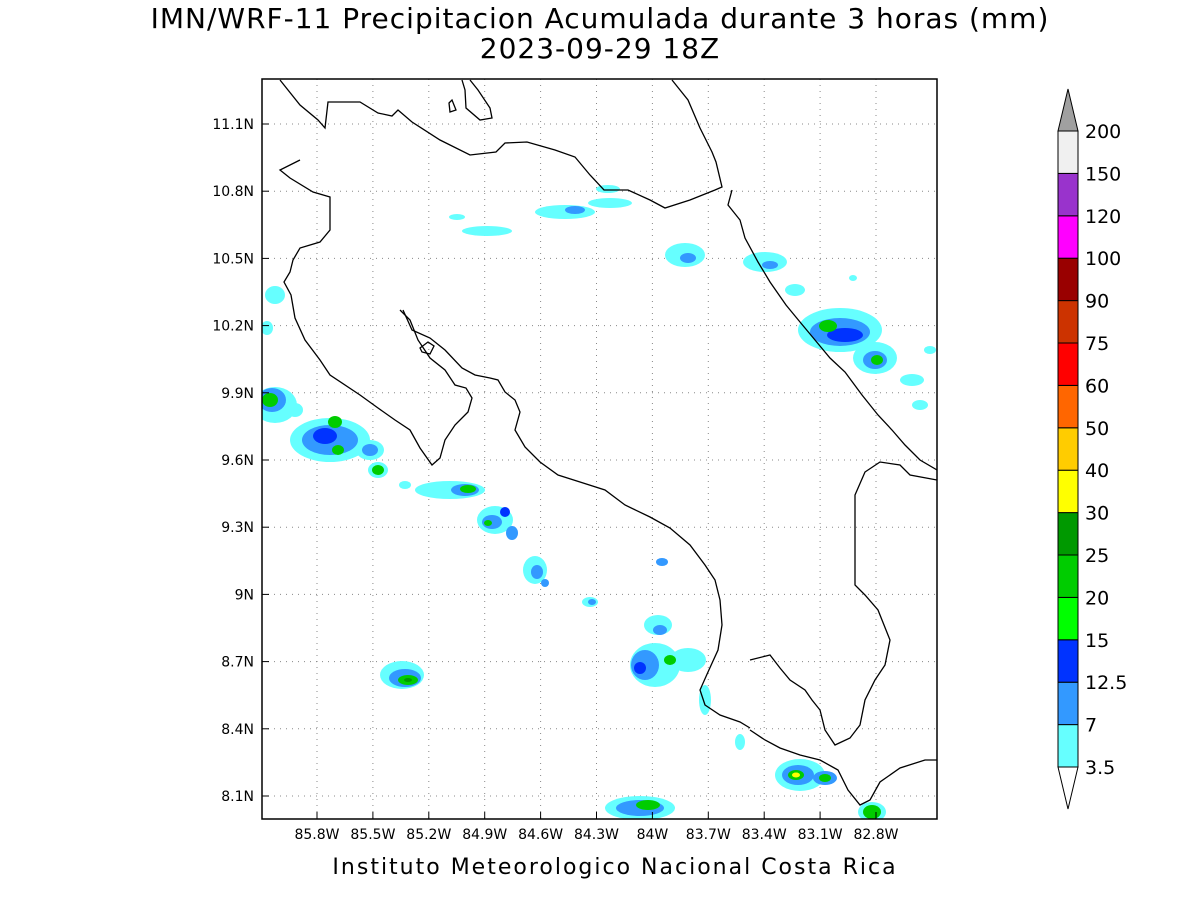  What do you see at coordinates (233, 259) in the screenshot?
I see `lat-tick-label: 10.5N` at bounding box center [233, 259].